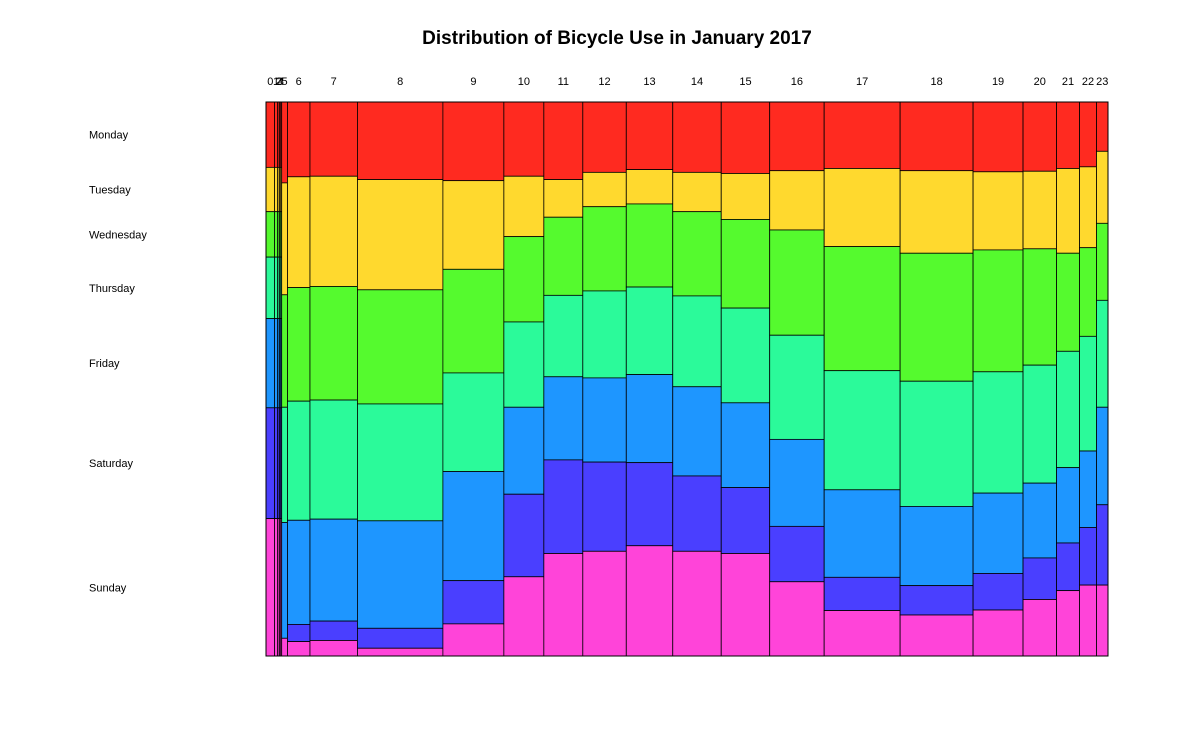 The image size is (1200, 750). What do you see at coordinates (604, 420) in the screenshot?
I see `tile-hour-12-friday` at bounding box center [604, 420].